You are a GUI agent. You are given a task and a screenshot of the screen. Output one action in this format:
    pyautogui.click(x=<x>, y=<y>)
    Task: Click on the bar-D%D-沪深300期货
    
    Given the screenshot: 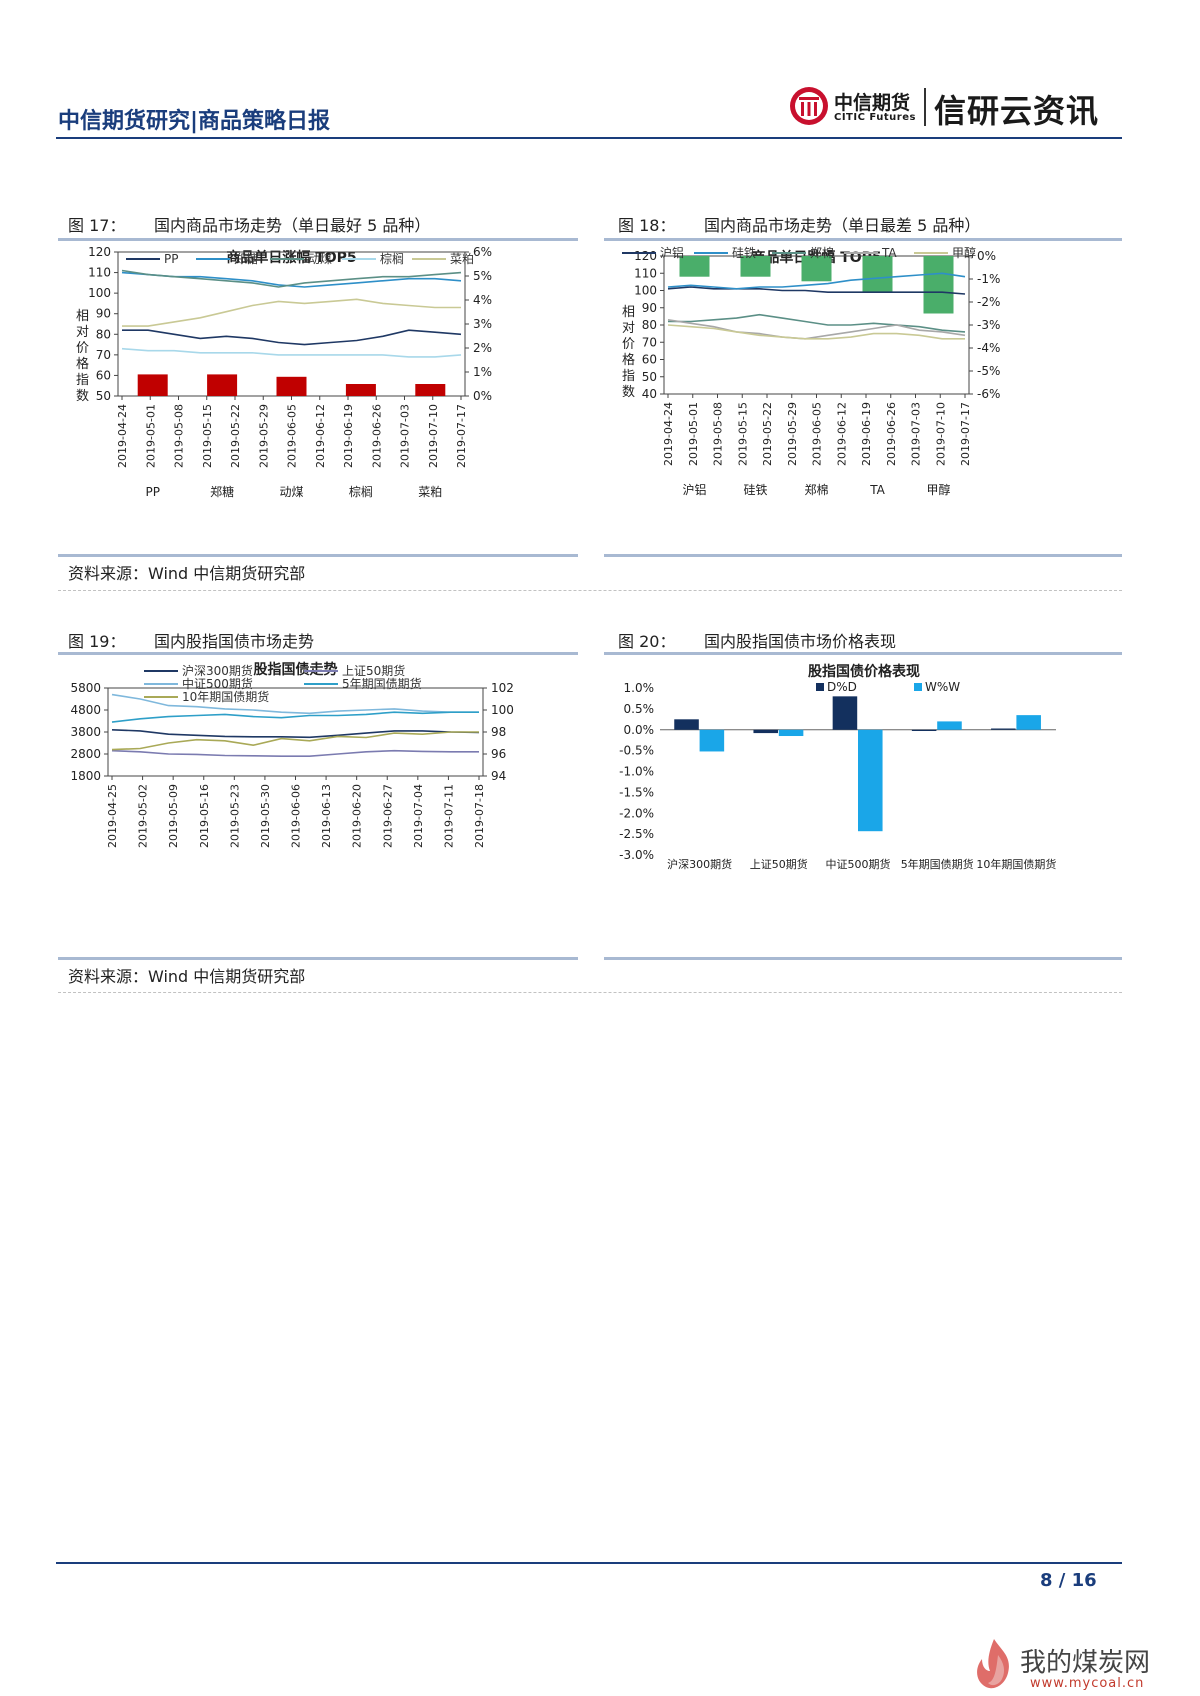 What is the action you would take?
    pyautogui.click(x=686, y=724)
    